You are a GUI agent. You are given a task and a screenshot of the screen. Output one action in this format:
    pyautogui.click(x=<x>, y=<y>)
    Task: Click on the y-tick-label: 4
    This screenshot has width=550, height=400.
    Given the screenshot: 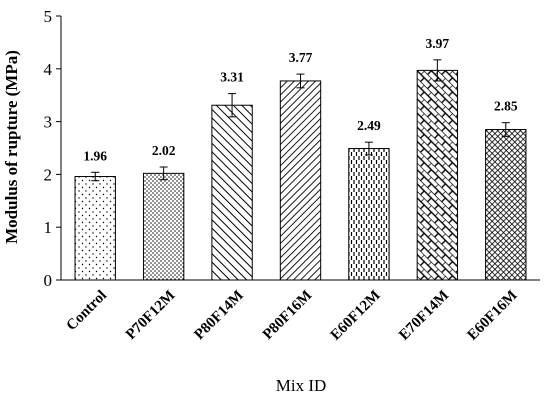 What is the action you would take?
    pyautogui.click(x=48, y=69)
    